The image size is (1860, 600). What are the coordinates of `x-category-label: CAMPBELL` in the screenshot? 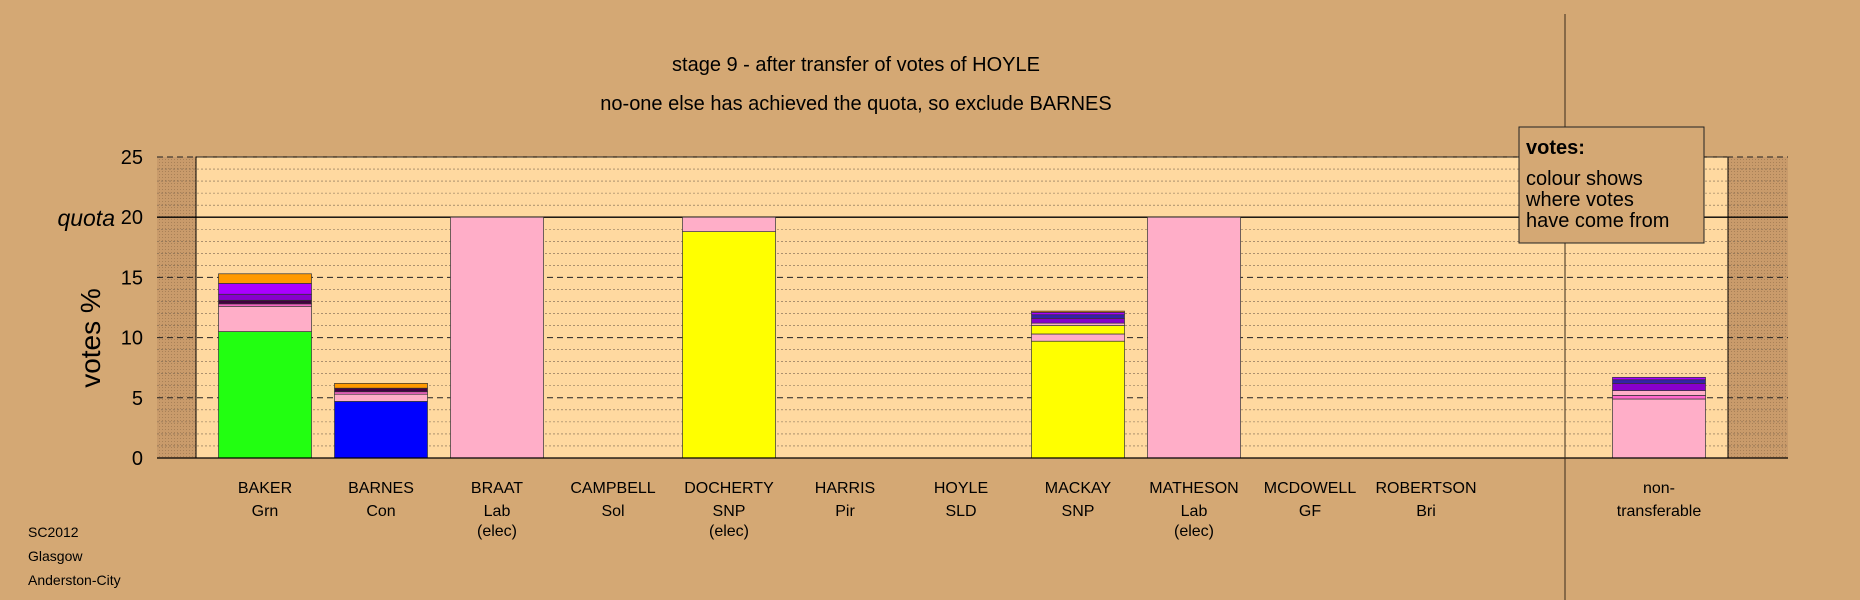 It's located at (612, 488).